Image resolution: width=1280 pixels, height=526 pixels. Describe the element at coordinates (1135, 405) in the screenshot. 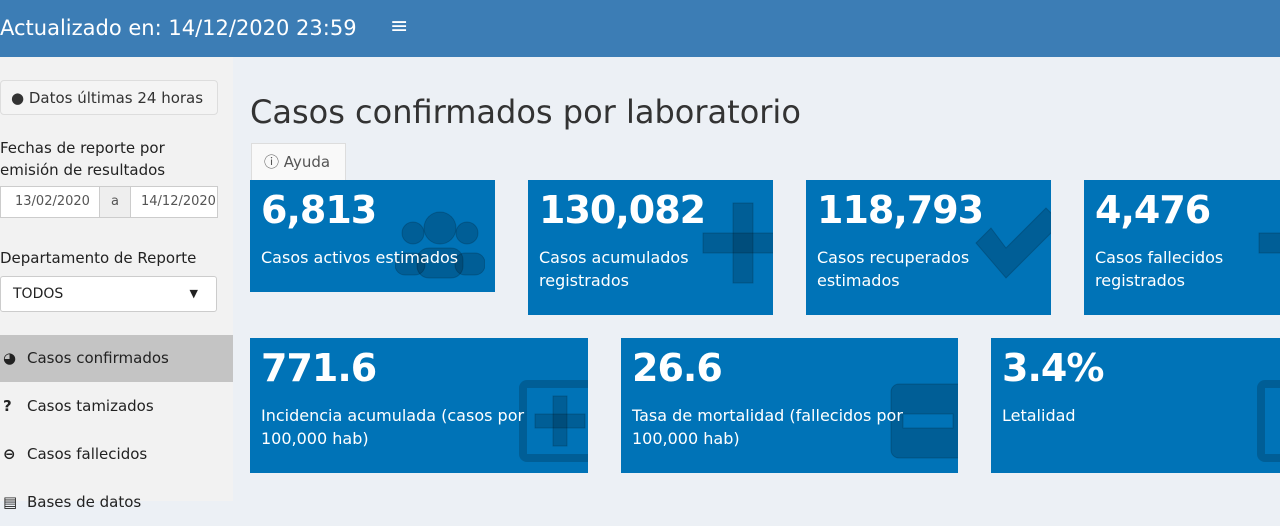

I see `value-box: 3.4% Letalidad` at that location.